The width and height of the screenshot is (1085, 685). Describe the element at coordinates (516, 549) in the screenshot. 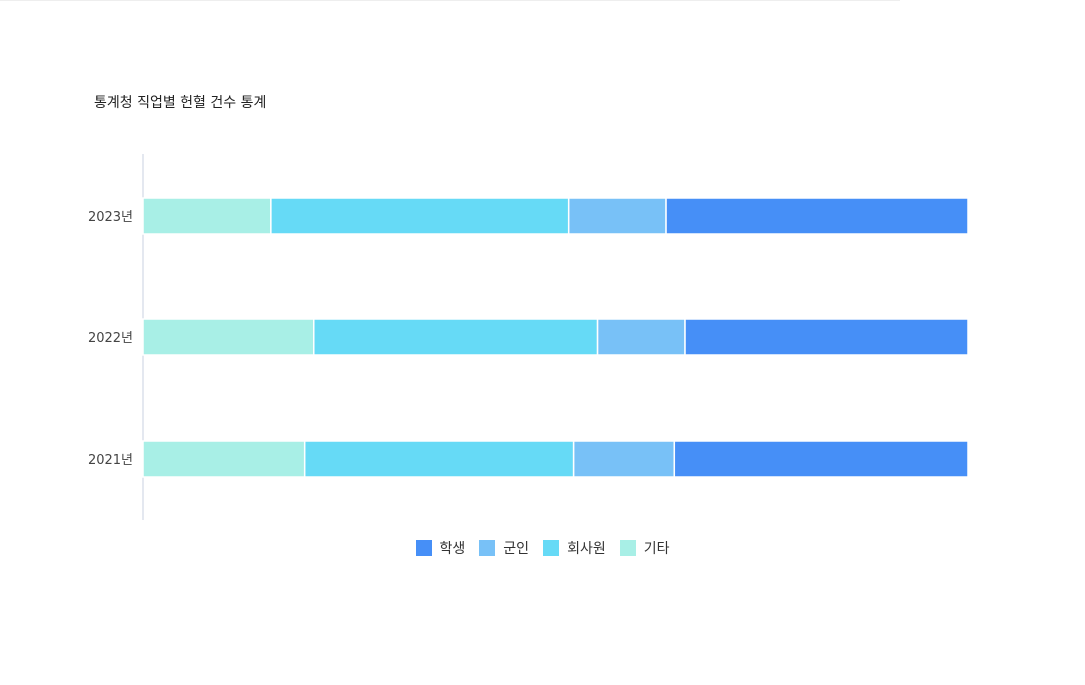

I see `legend-label: 군인` at that location.